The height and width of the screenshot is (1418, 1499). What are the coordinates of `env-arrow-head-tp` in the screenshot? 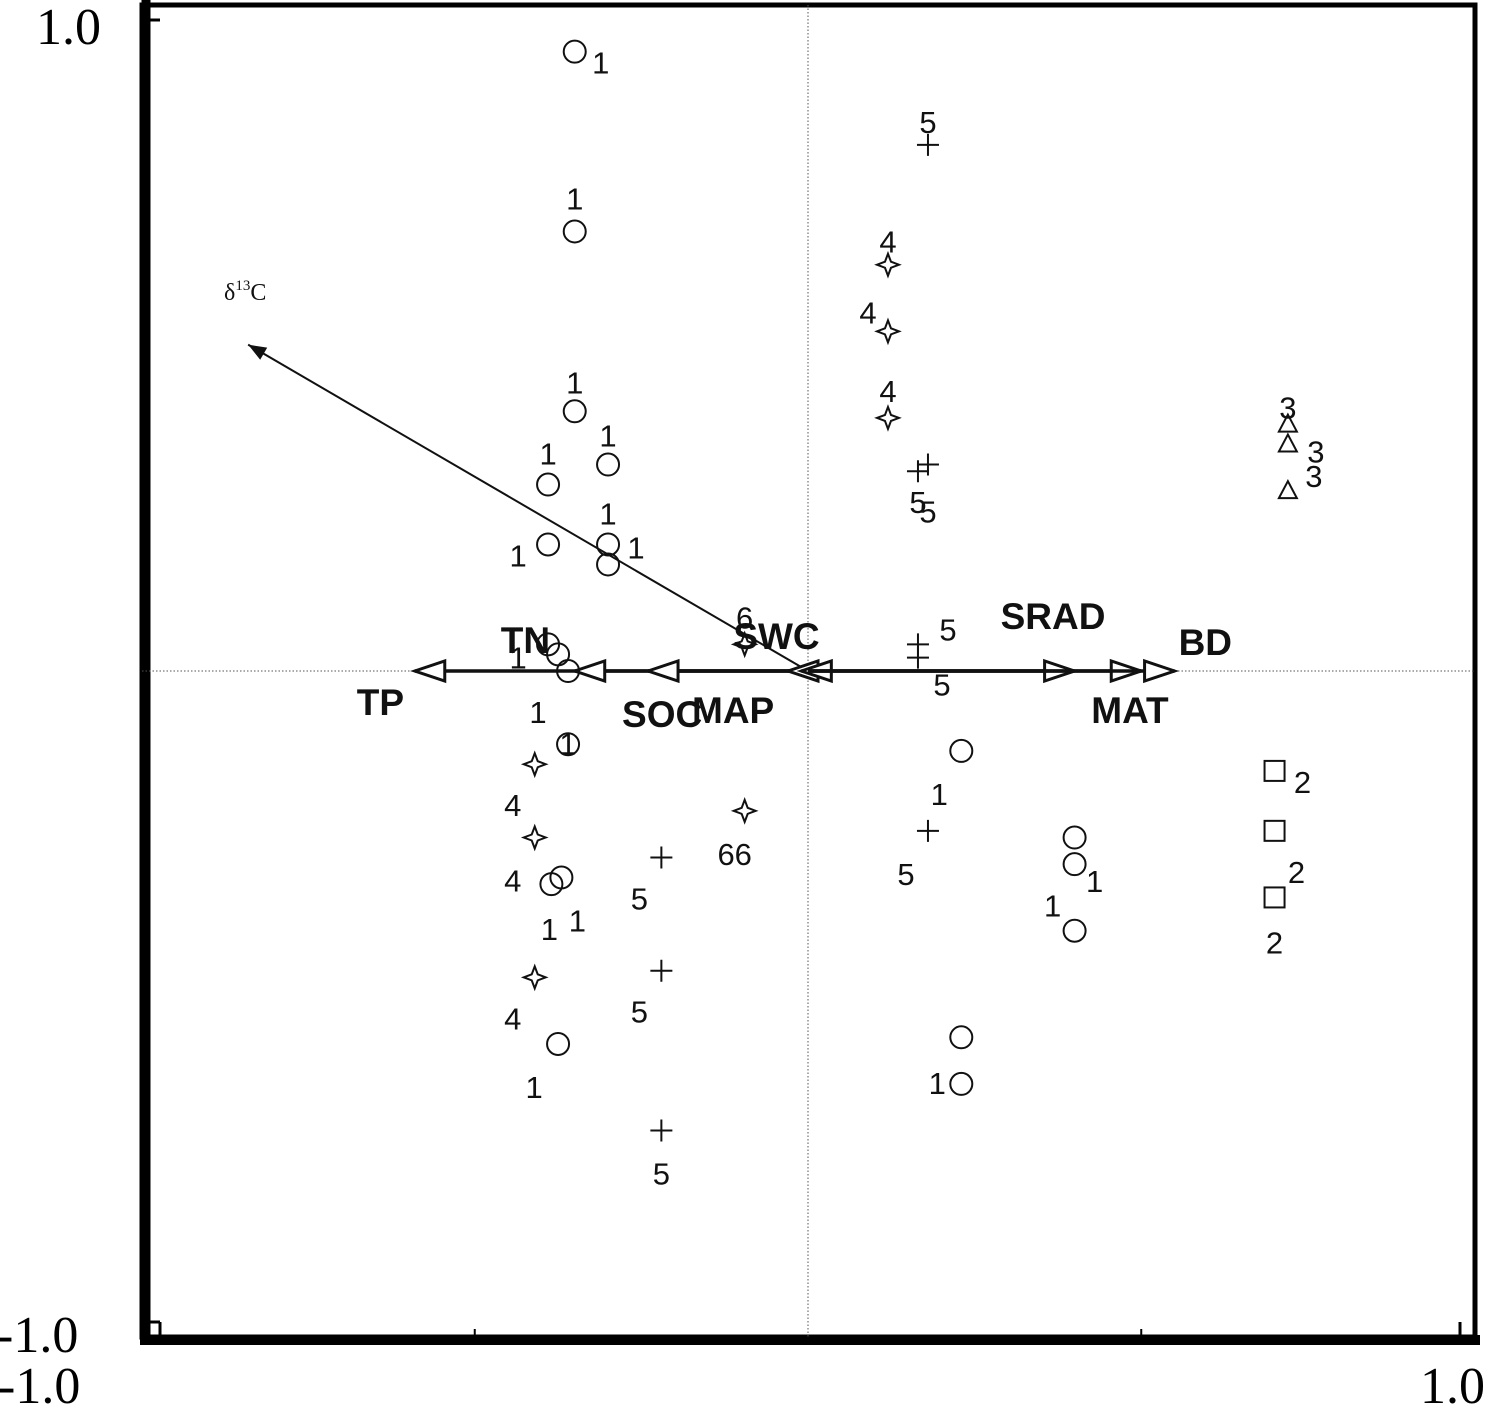 It's located at (428, 671).